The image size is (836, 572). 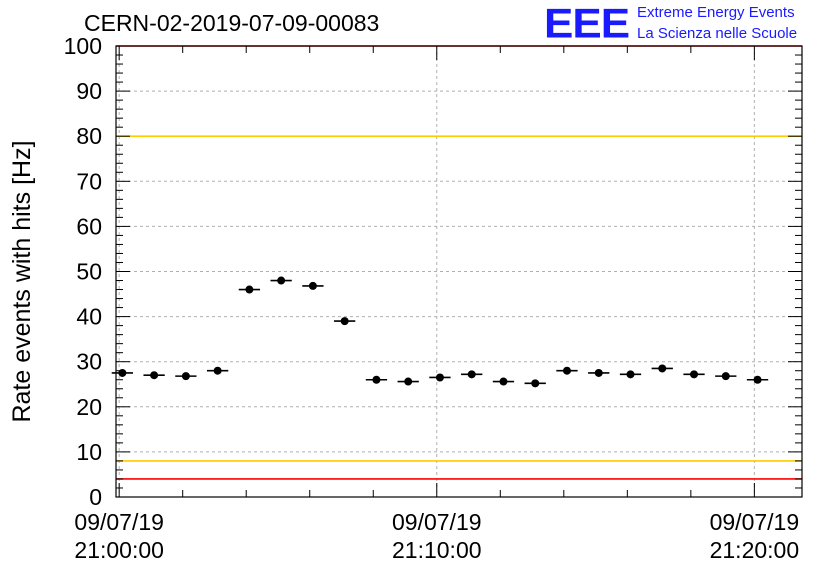 I want to click on x-tick-label: 09/07/19 21:20:00, so click(x=755, y=536).